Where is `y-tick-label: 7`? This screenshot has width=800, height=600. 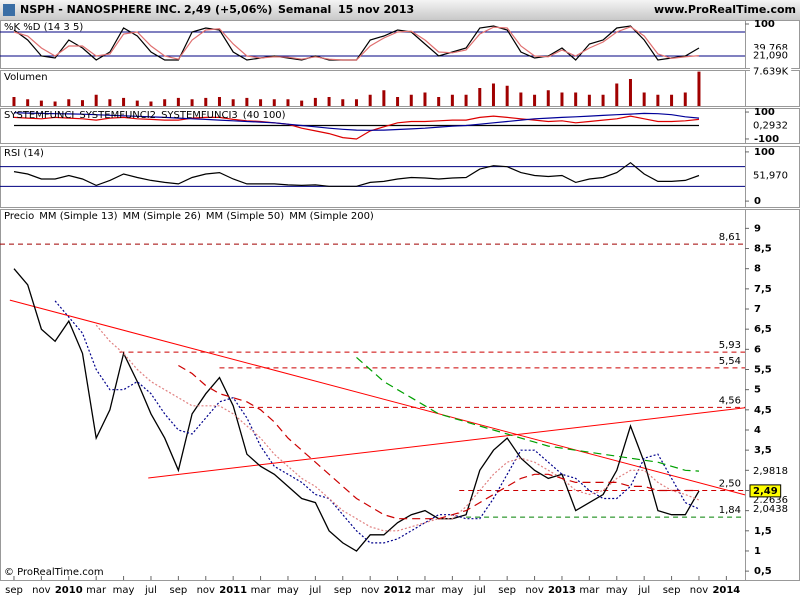
y-tick-label: 7 is located at coordinates (757, 309).